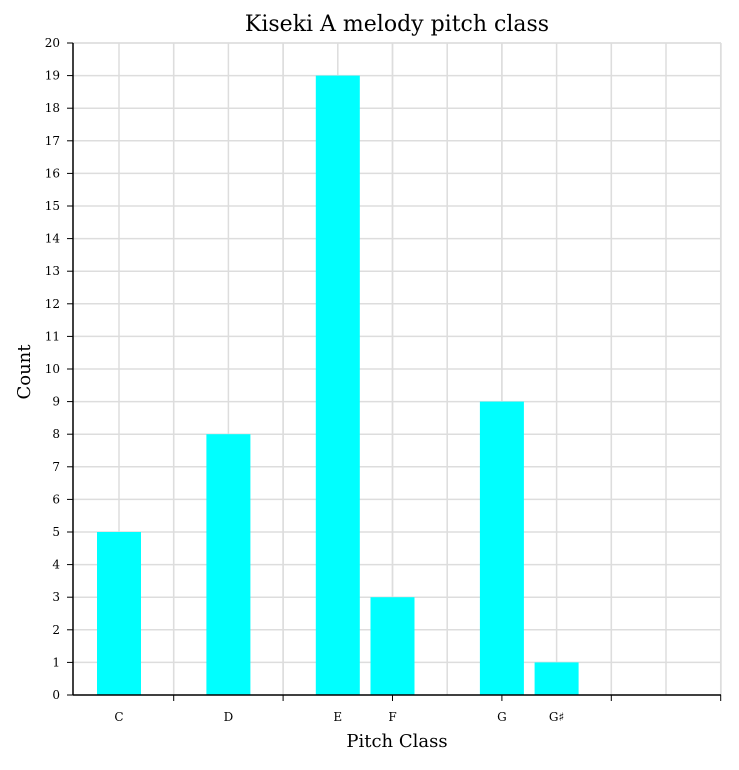  I want to click on x-tick-label: G♯, so click(556, 717).